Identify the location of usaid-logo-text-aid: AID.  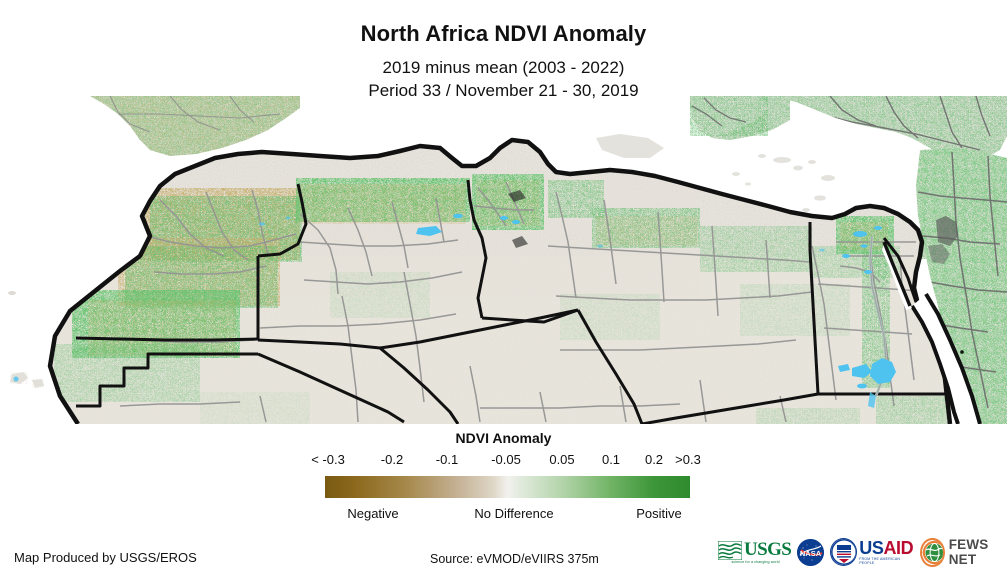
(898, 548).